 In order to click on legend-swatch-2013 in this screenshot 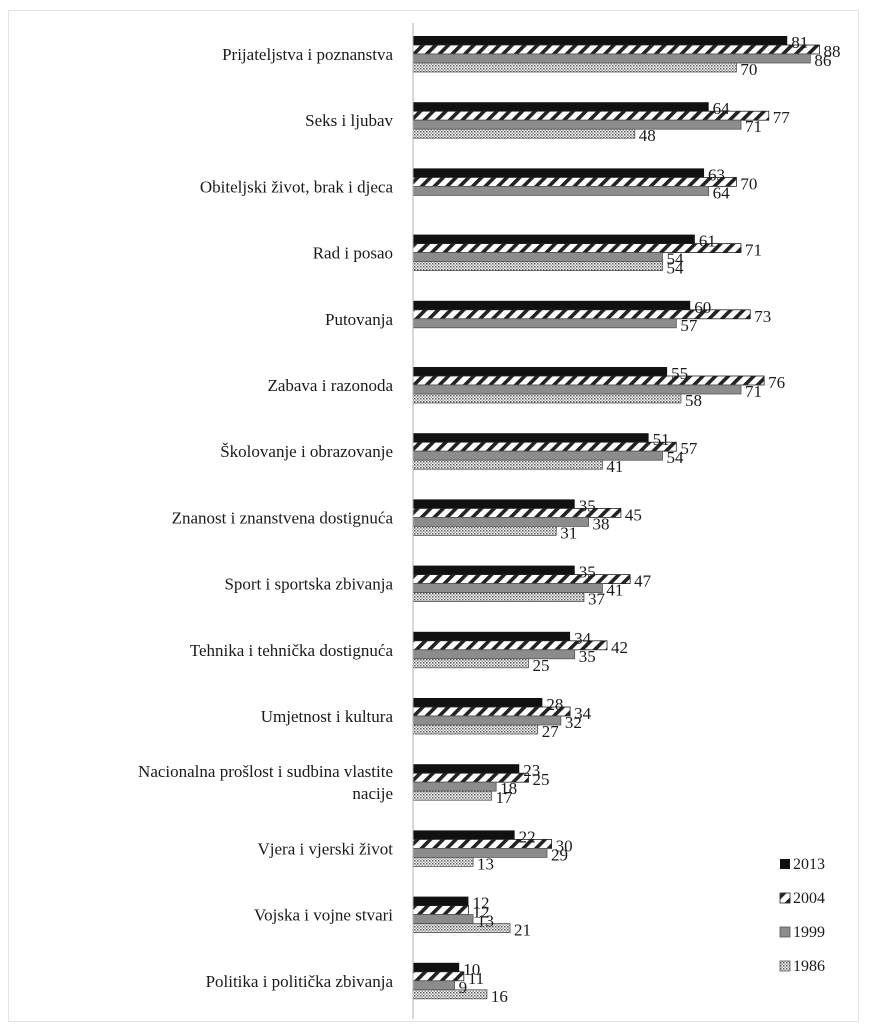, I will do `click(785, 864)`.